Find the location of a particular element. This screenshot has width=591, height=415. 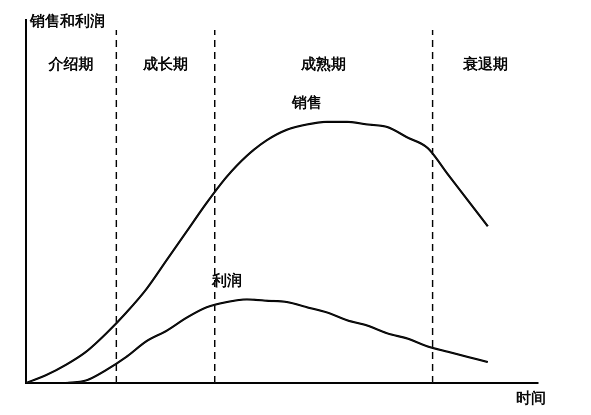

text: 成长期 is located at coordinates (165, 63).